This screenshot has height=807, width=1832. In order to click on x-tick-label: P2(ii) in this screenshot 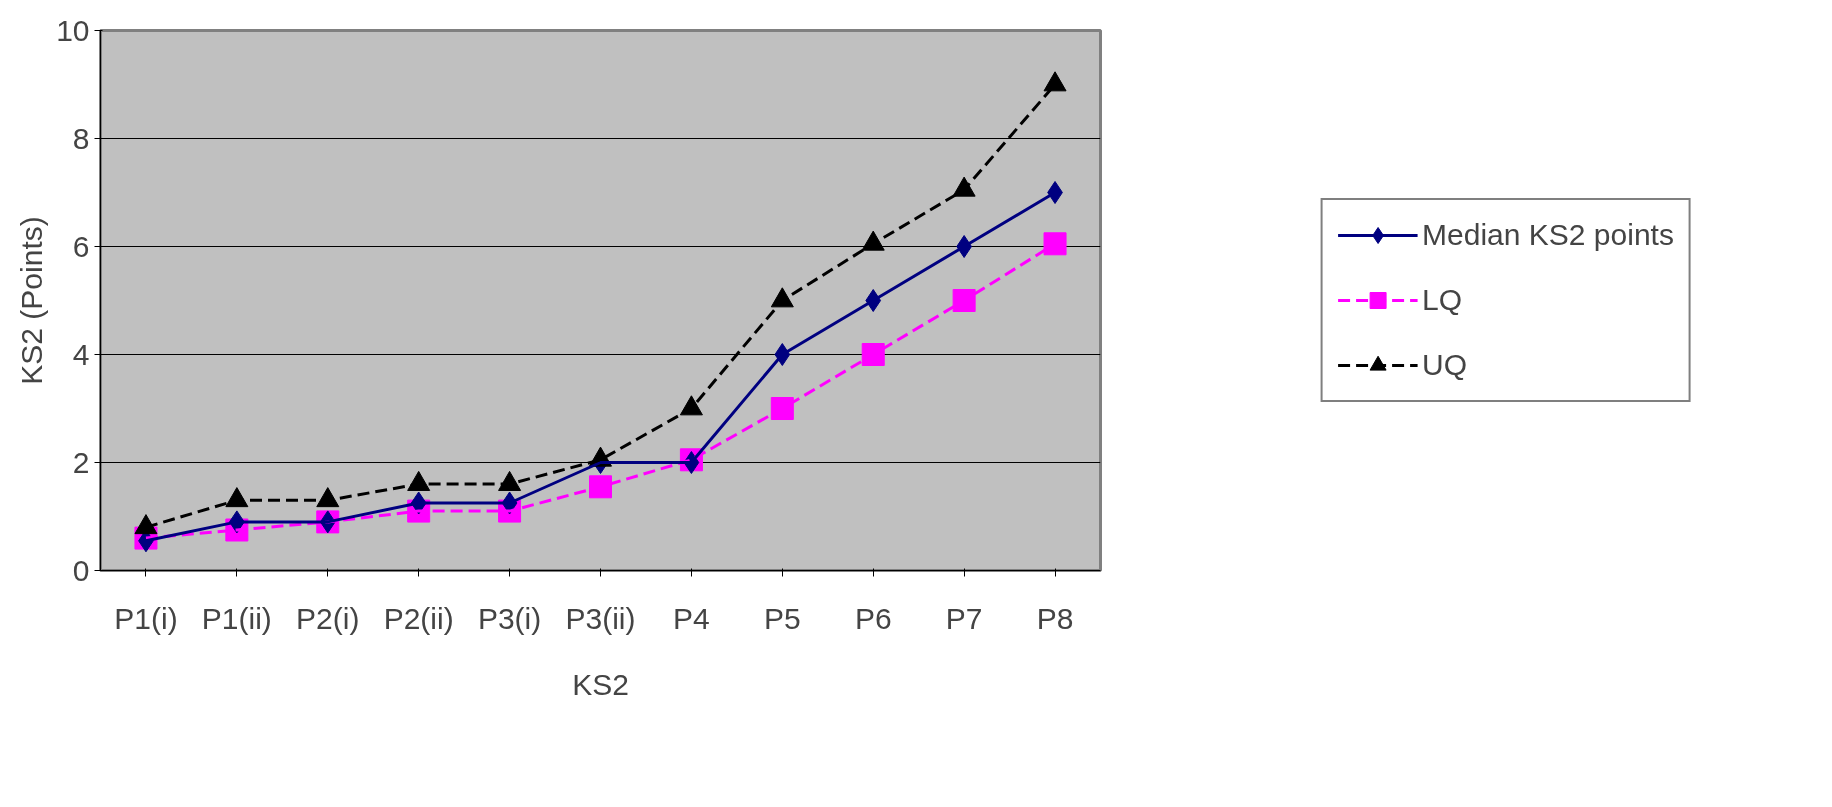, I will do `click(418, 618)`.